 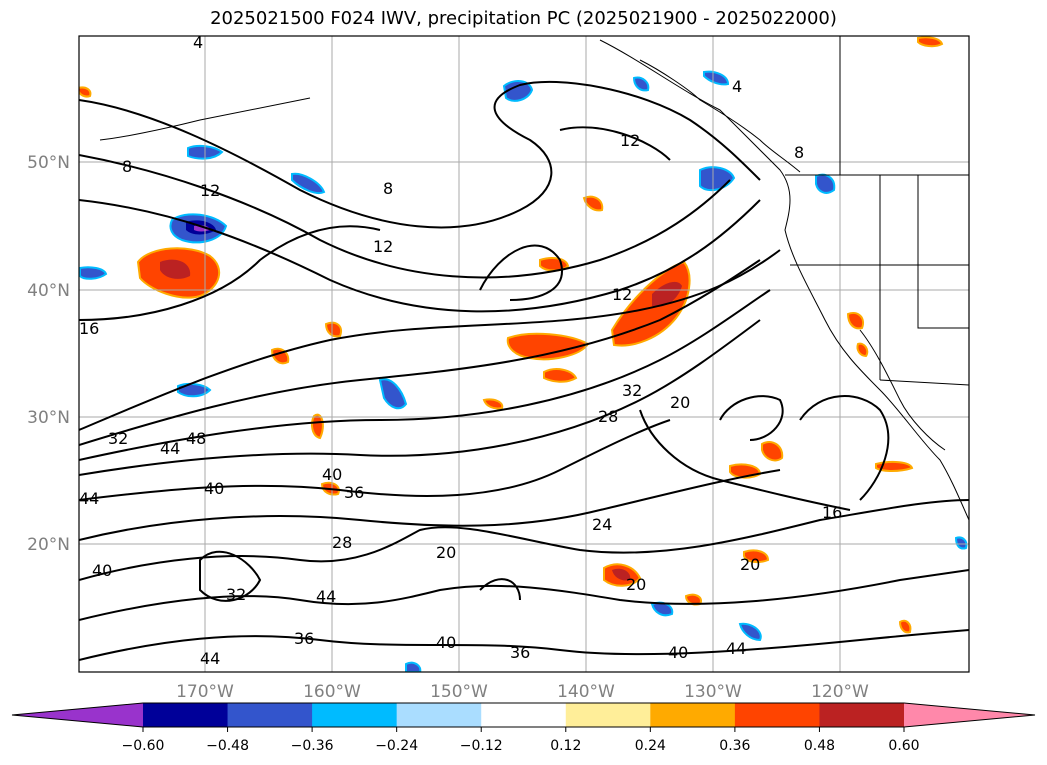 What do you see at coordinates (602, 524) in the screenshot?
I see `contour-label: 24` at bounding box center [602, 524].